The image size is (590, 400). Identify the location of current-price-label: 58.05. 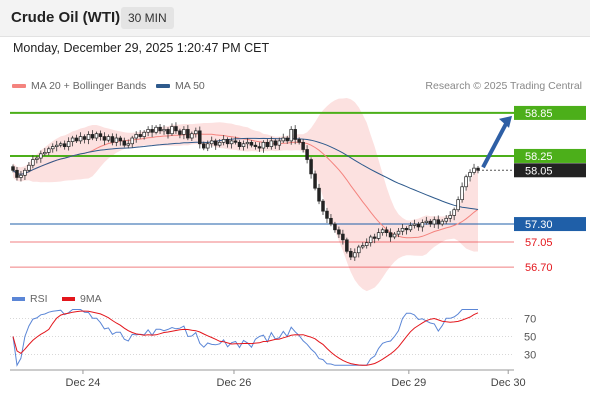
(539, 171).